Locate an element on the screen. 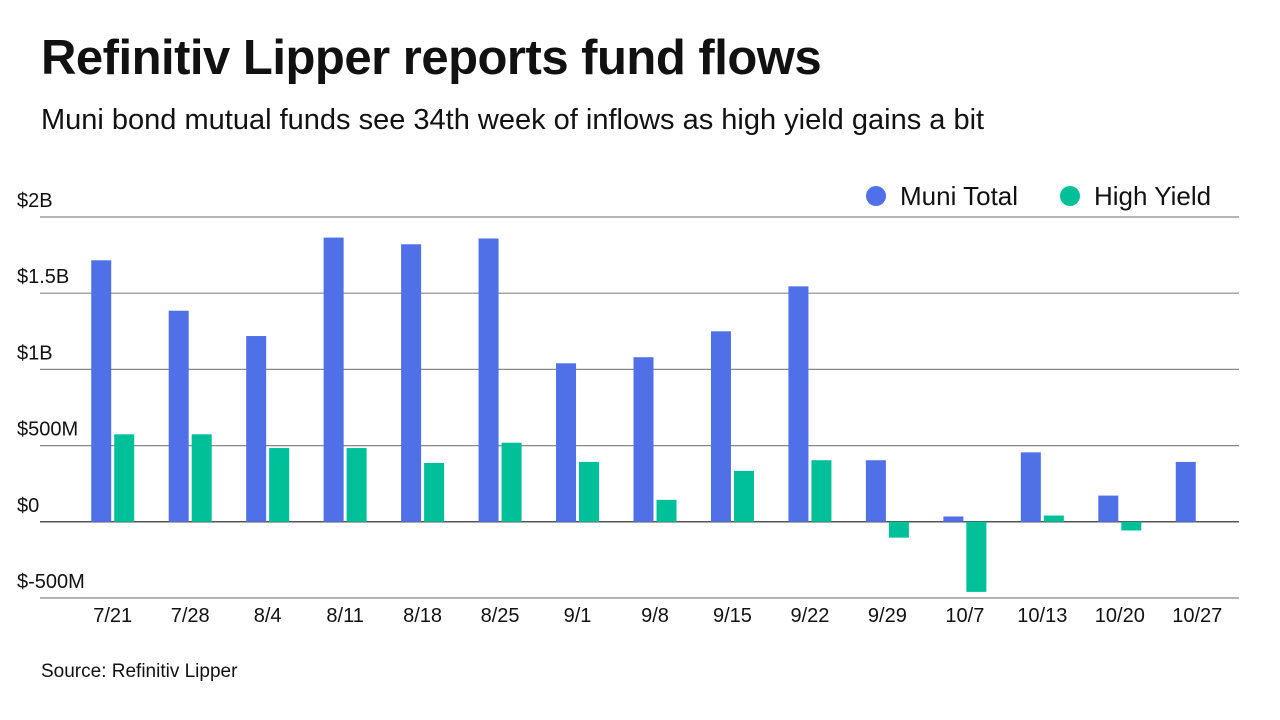  x-tick-label: 9/22 is located at coordinates (809, 616).